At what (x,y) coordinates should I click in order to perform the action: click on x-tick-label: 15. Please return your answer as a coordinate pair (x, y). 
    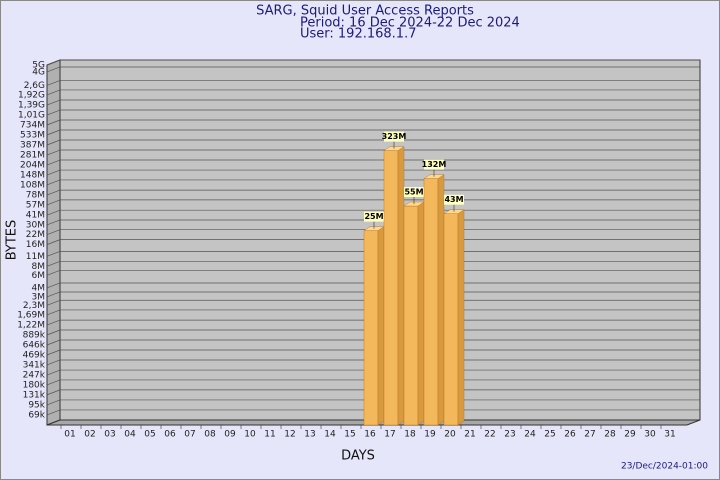
    Looking at the image, I should click on (349, 435).